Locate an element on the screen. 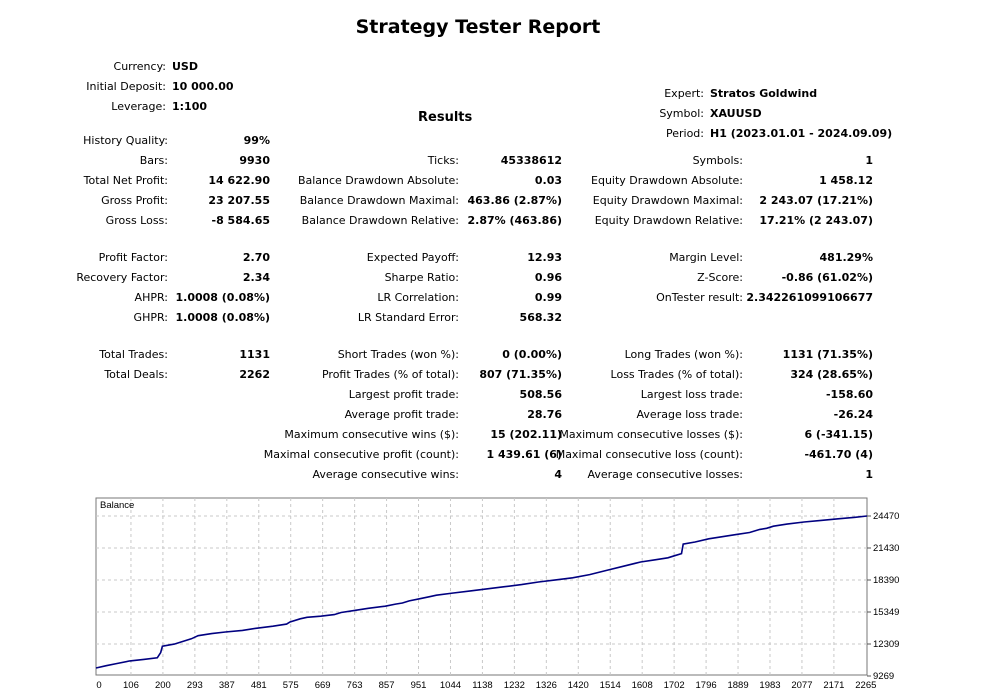  ontester-result-label: OnTester result: is located at coordinates (699, 297).